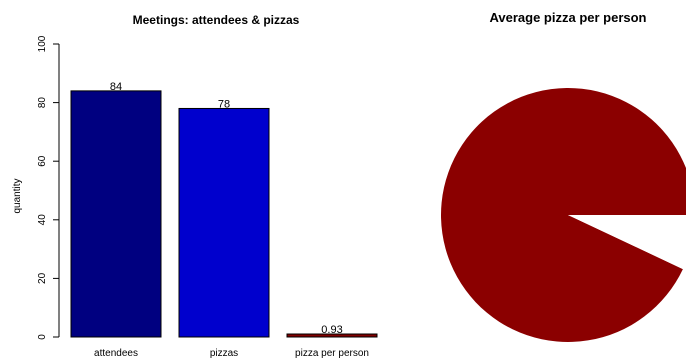 The image size is (686, 358). Describe the element at coordinates (332, 353) in the screenshot. I see `x-category-label: pizza per person` at that location.